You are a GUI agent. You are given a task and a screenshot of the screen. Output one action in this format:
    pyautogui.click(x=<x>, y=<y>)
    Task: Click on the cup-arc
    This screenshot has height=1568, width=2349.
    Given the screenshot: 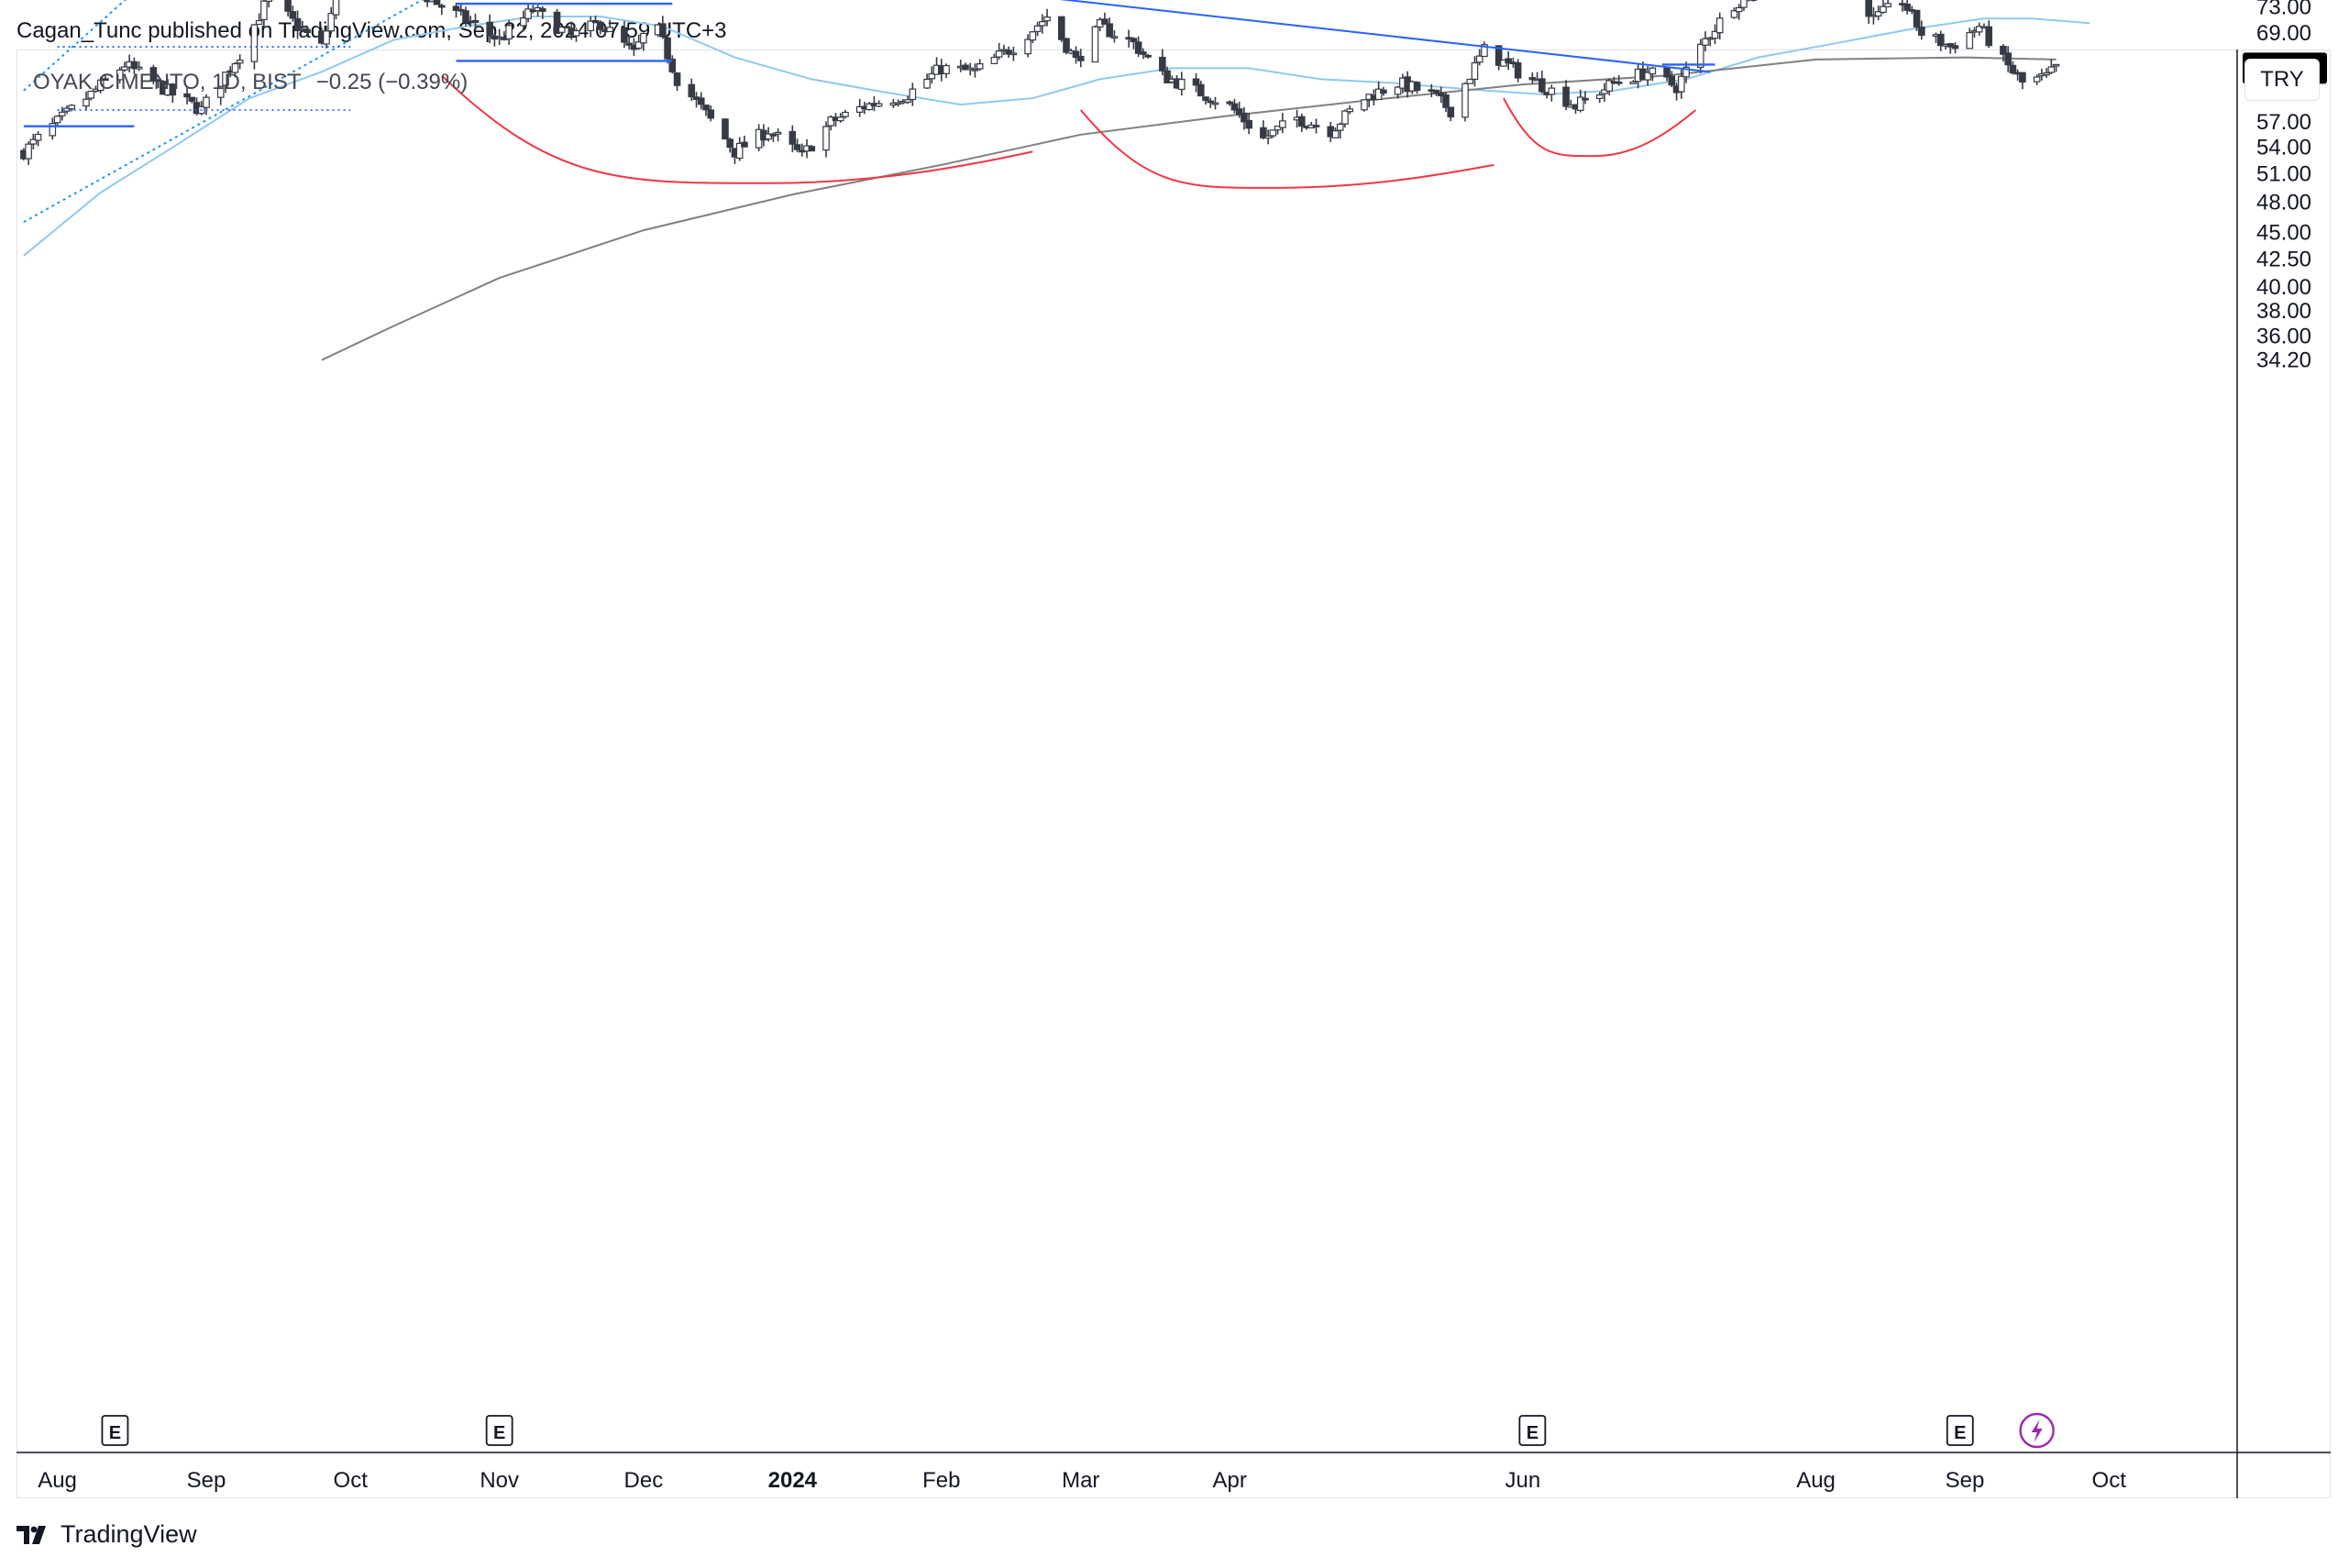 What is the action you would take?
    pyautogui.click(x=737, y=129)
    